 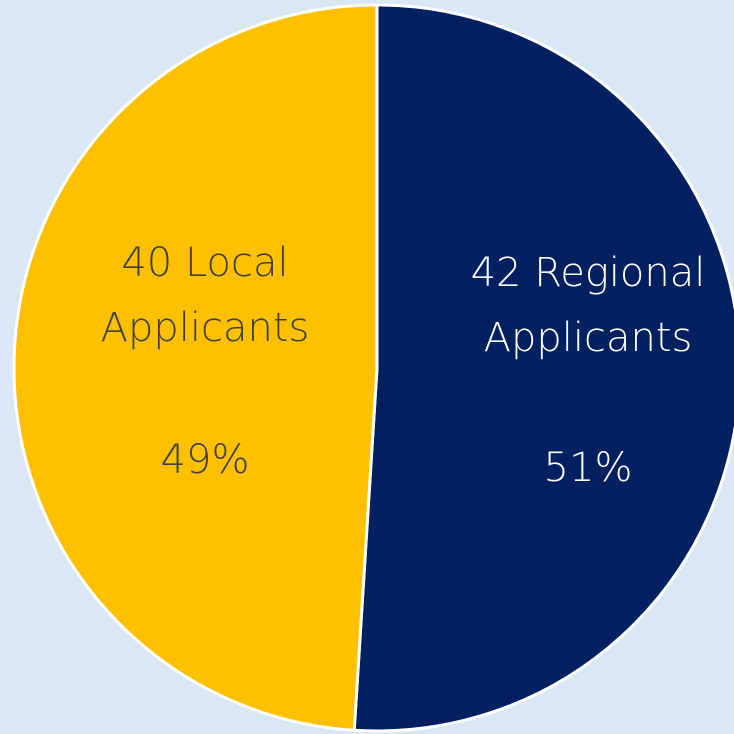 What do you see at coordinates (588, 273) in the screenshot?
I see `slice-label-line: 42 Regional` at bounding box center [588, 273].